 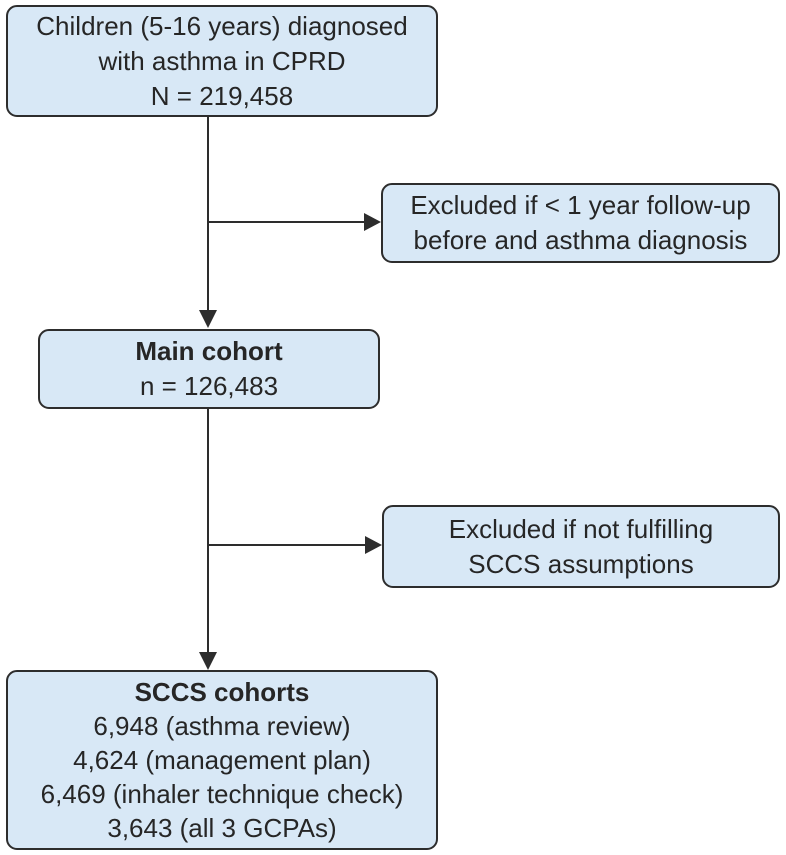 I want to click on excluded-followup-line-2: before and asthma diagnosis, so click(x=580, y=240).